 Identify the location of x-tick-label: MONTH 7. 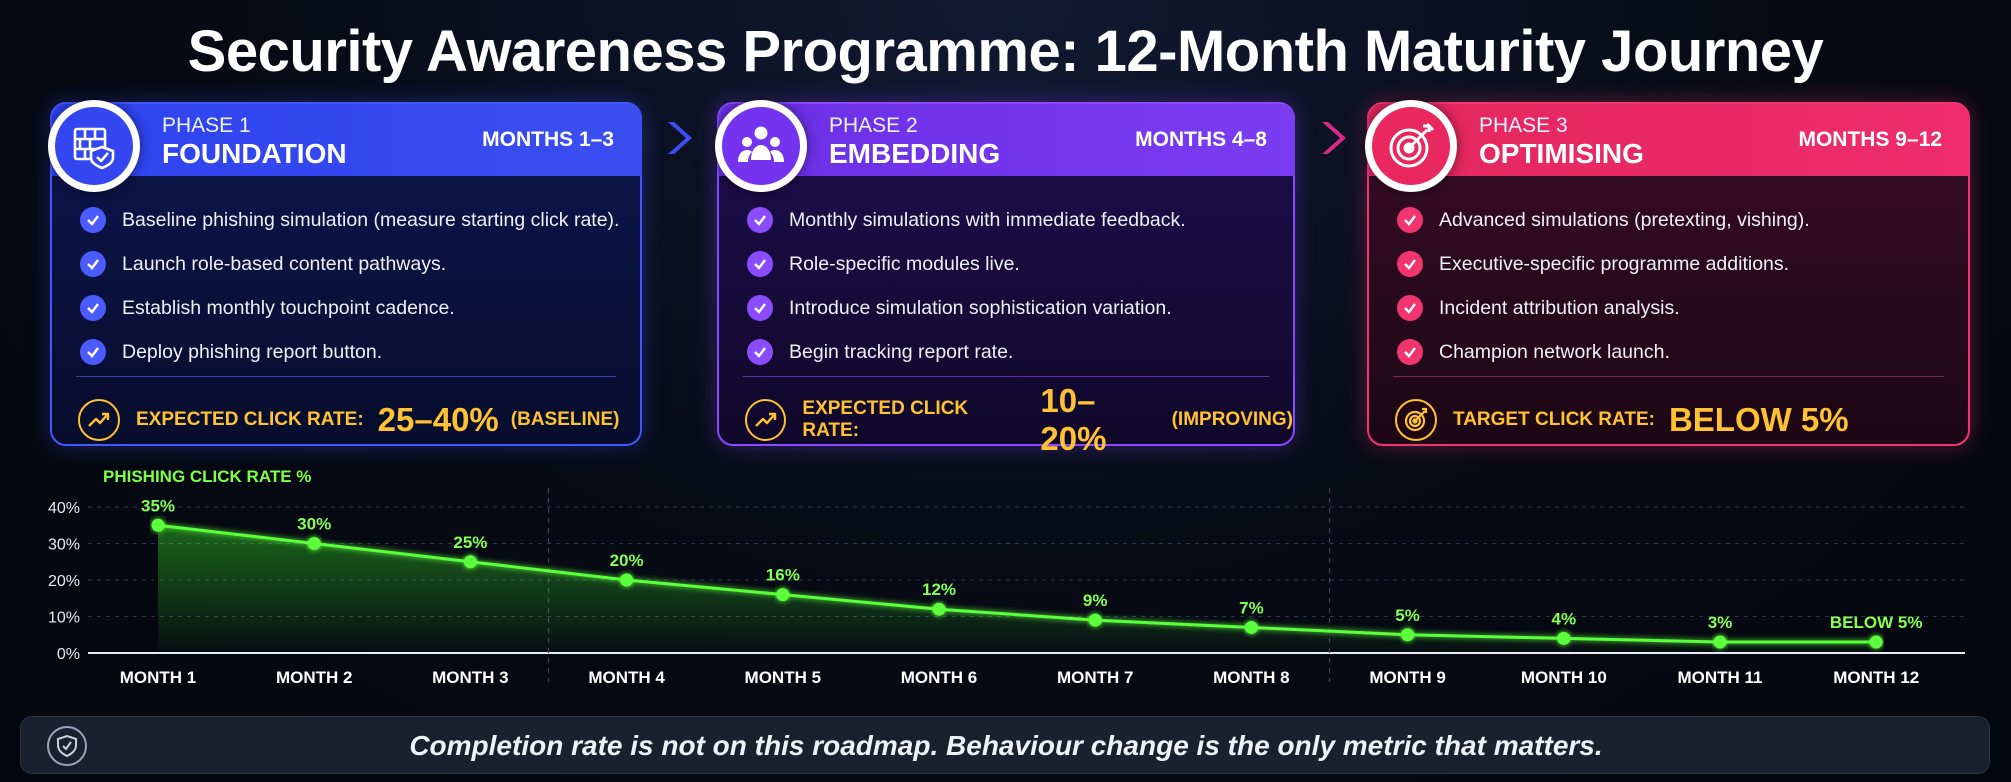
(1095, 677).